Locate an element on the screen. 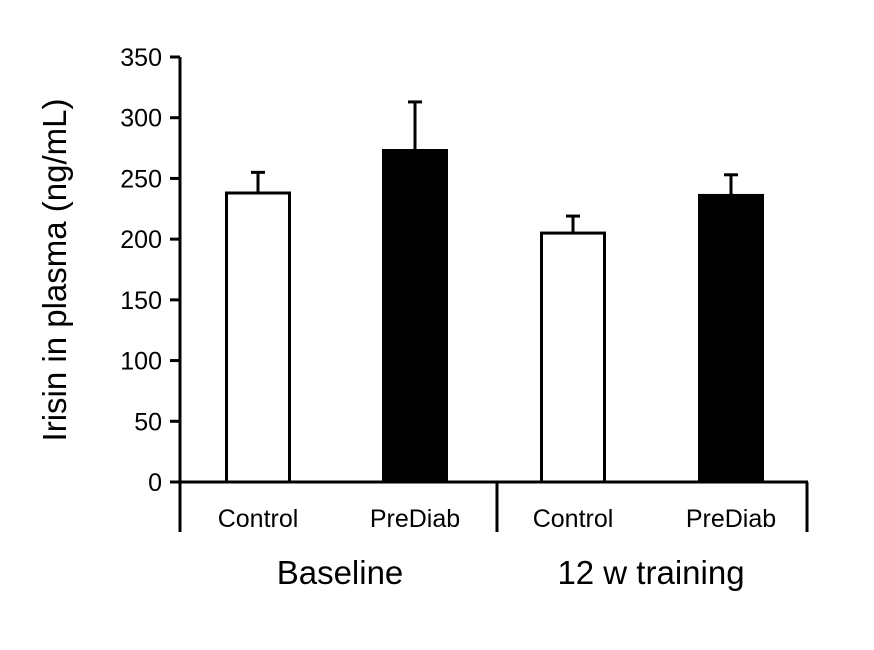 The height and width of the screenshot is (650, 874). y-tick-label: 350 is located at coordinates (141, 58).